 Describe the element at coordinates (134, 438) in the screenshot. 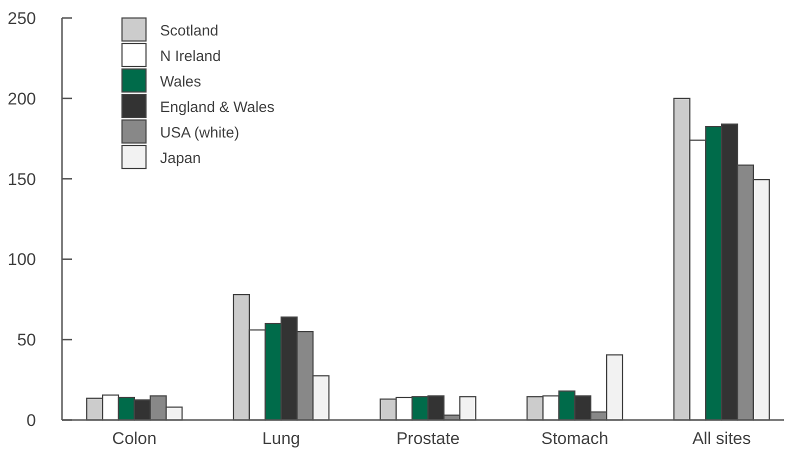

I see `x-tick-label: Colon` at that location.